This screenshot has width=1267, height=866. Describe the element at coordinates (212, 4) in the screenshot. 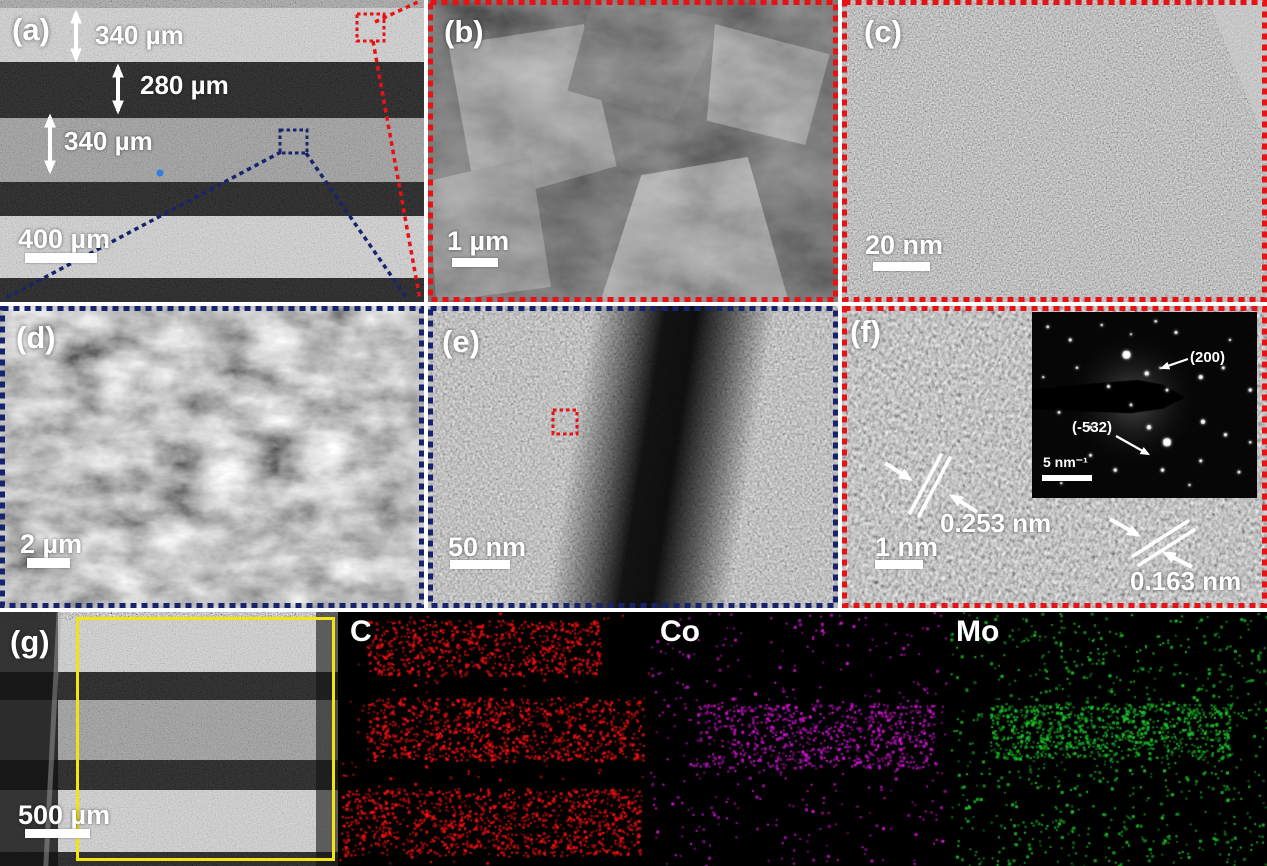

I see `electrode-edge` at that location.